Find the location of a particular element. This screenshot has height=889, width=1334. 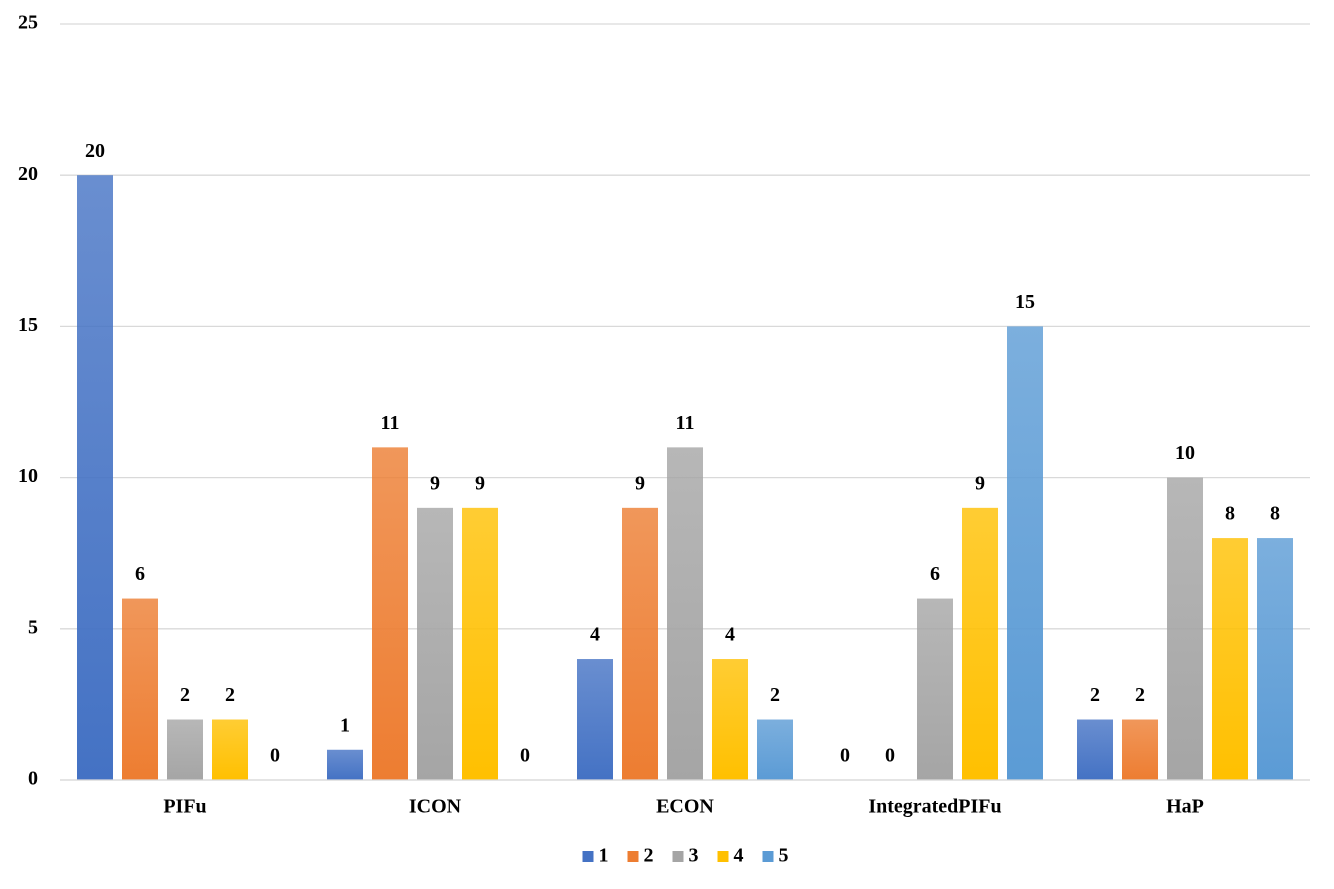

legend-label: 4 is located at coordinates (739, 856).